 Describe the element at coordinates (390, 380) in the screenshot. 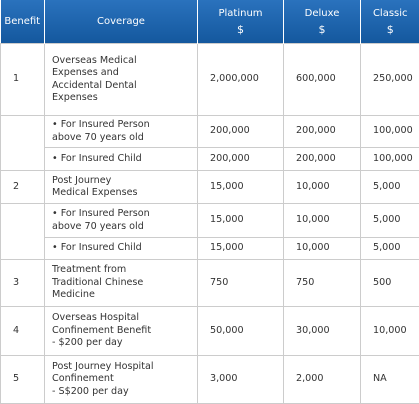

I see `amount-cell: NA` at that location.